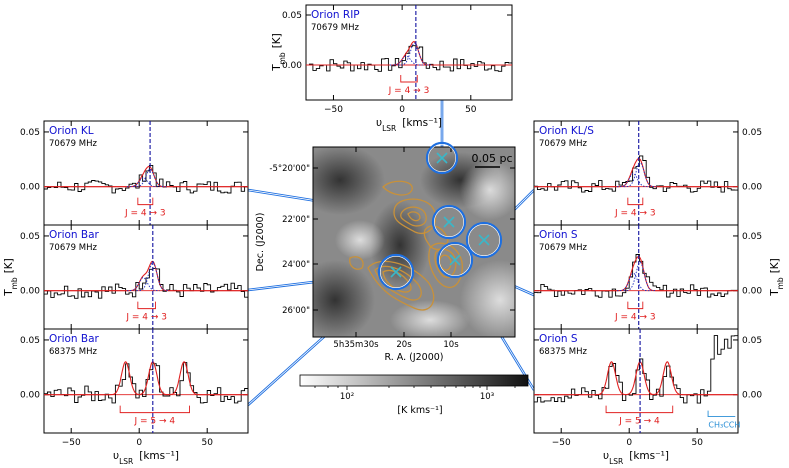 The height and width of the screenshot is (468, 789). Describe the element at coordinates (74, 339) in the screenshot. I see `panel-title: Orion Bar` at that location.